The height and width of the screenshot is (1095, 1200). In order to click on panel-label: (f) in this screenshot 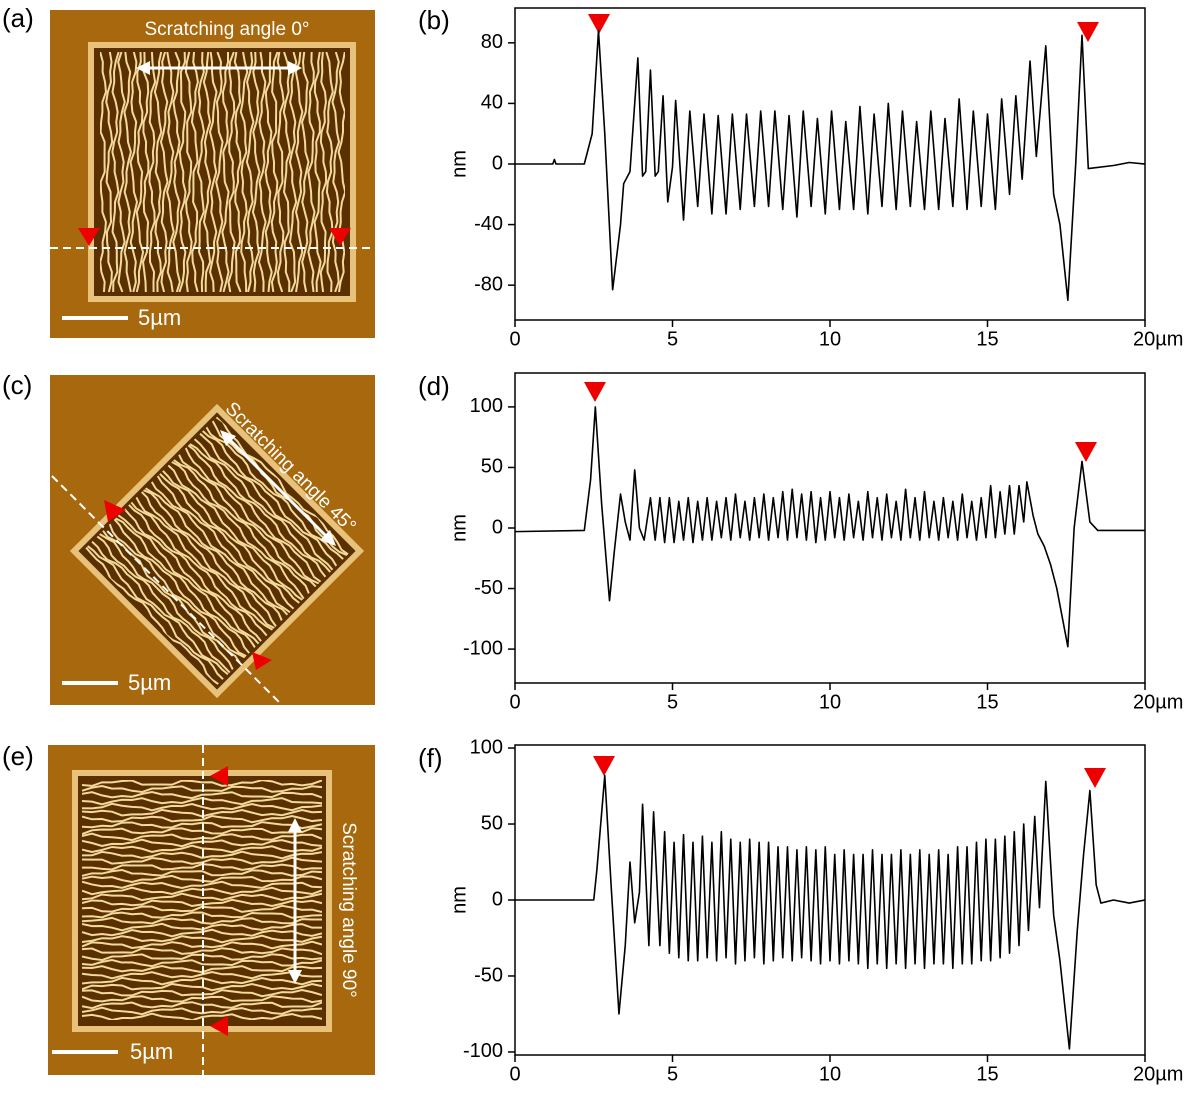, I will do `click(430, 758)`.